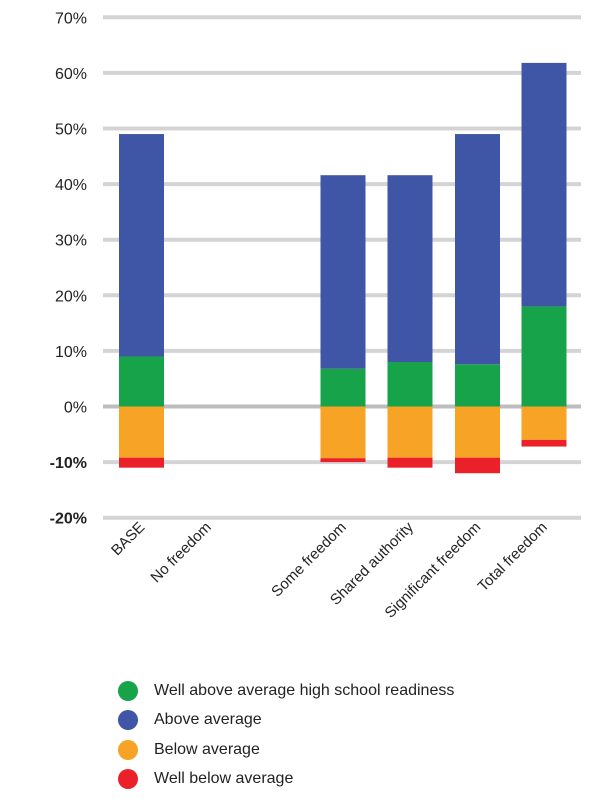 The image size is (589, 803). I want to click on y-tick-label: 20%, so click(71, 296).